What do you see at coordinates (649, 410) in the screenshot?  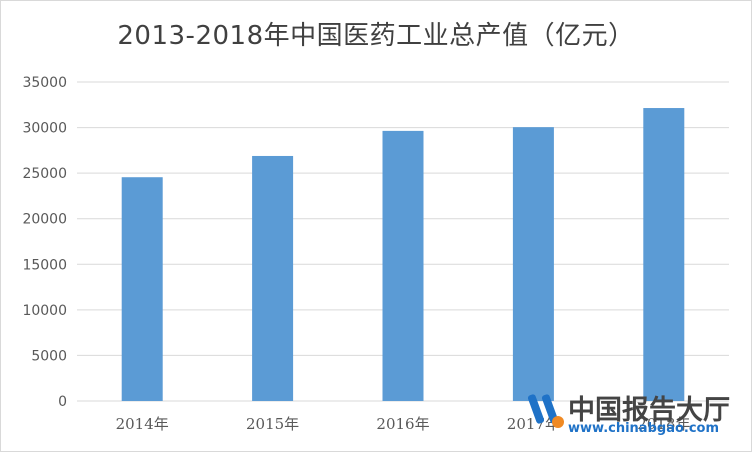 I see `watermark-text: 中国报告大厅` at bounding box center [649, 410].